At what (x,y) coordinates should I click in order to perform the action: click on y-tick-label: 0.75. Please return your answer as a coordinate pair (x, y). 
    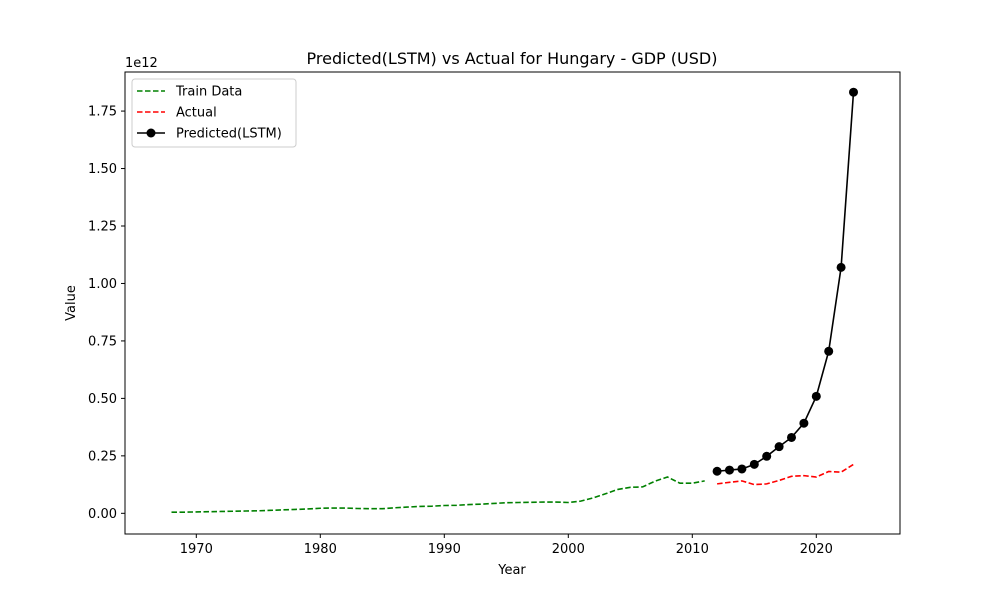
    Looking at the image, I should click on (102, 341).